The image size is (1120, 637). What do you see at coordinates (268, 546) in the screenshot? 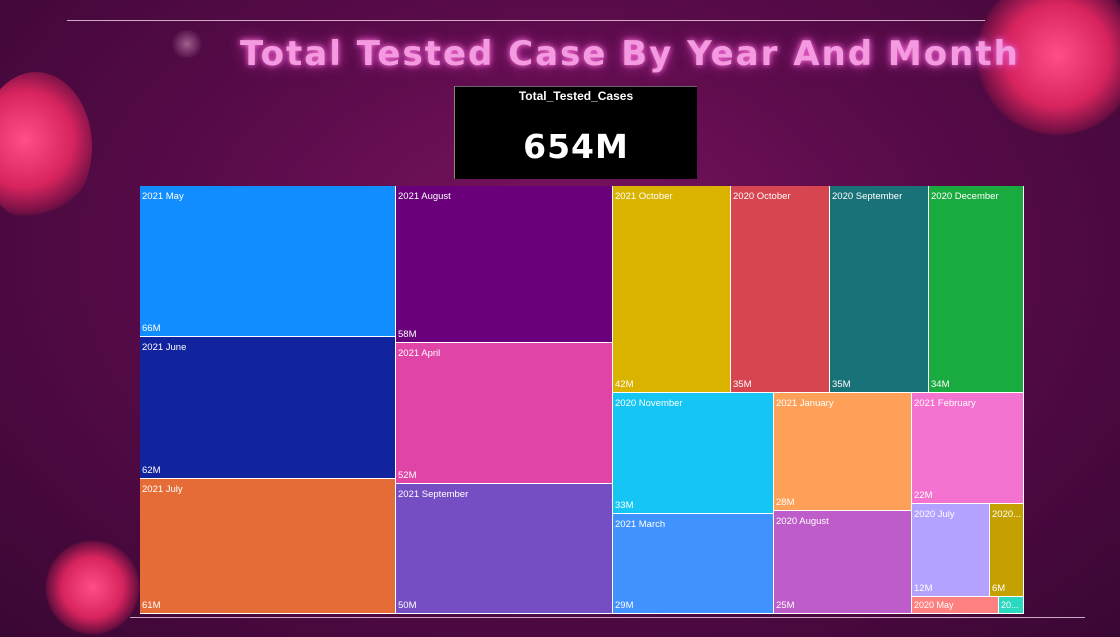
I see `treemap-cell: 2021 July 61M` at bounding box center [268, 546].